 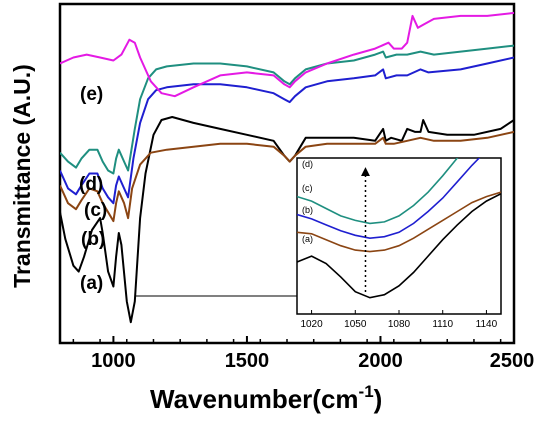 I want to click on x-axis-title: Wavenumber(cm-1), so click(x=266, y=398).